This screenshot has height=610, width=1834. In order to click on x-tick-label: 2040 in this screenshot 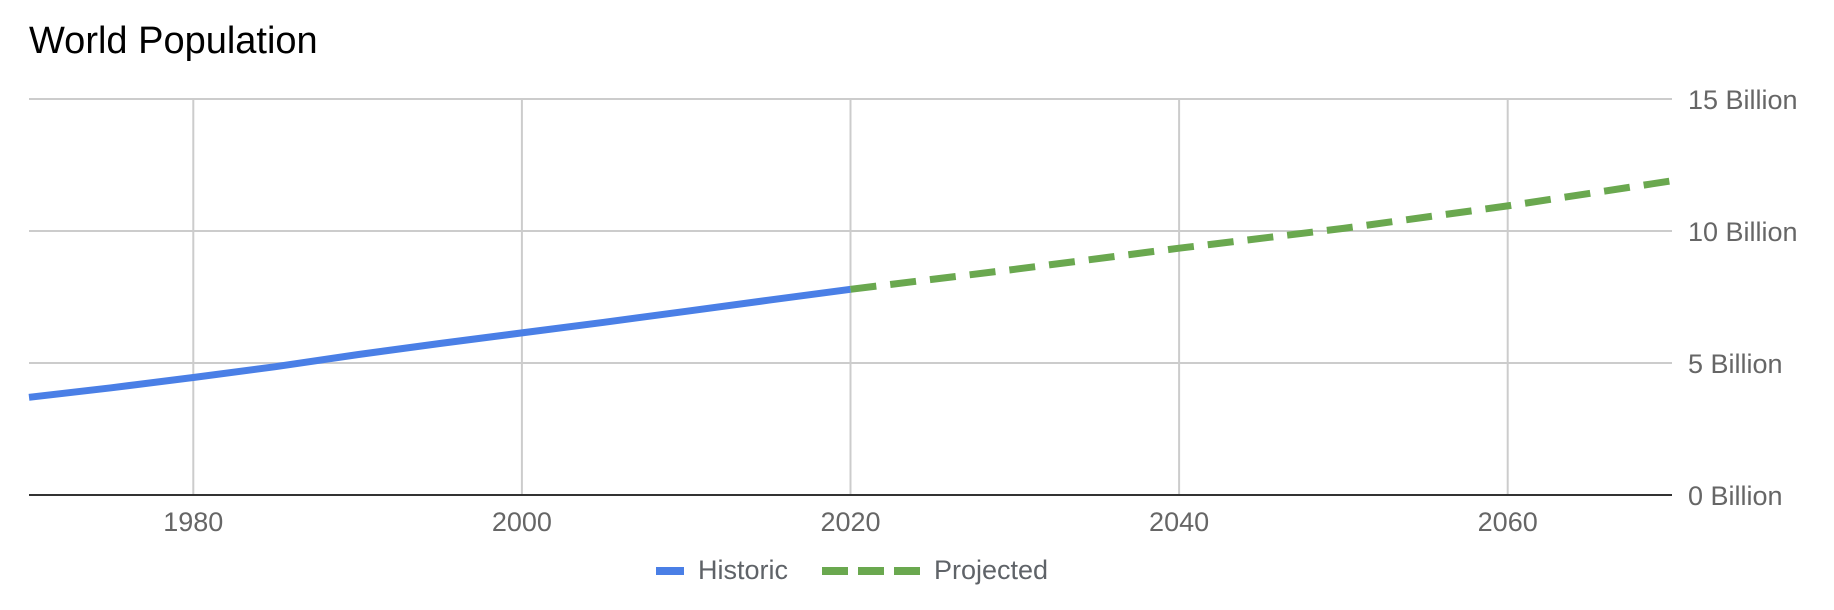, I will do `click(1179, 522)`.